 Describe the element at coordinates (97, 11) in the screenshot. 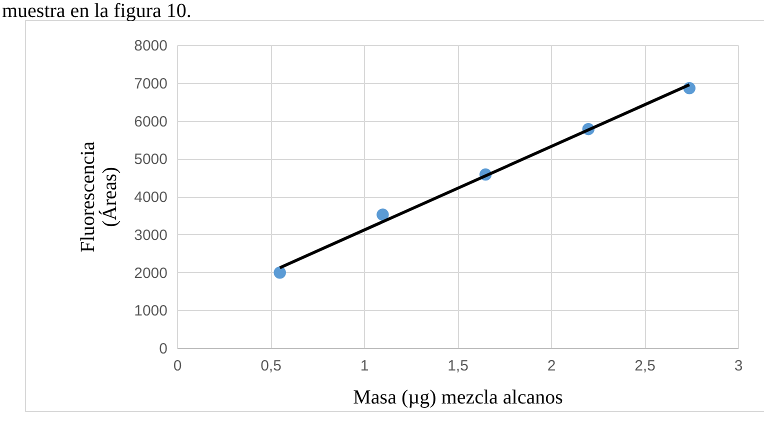

I see `text: muestra en la figura 10.` at that location.